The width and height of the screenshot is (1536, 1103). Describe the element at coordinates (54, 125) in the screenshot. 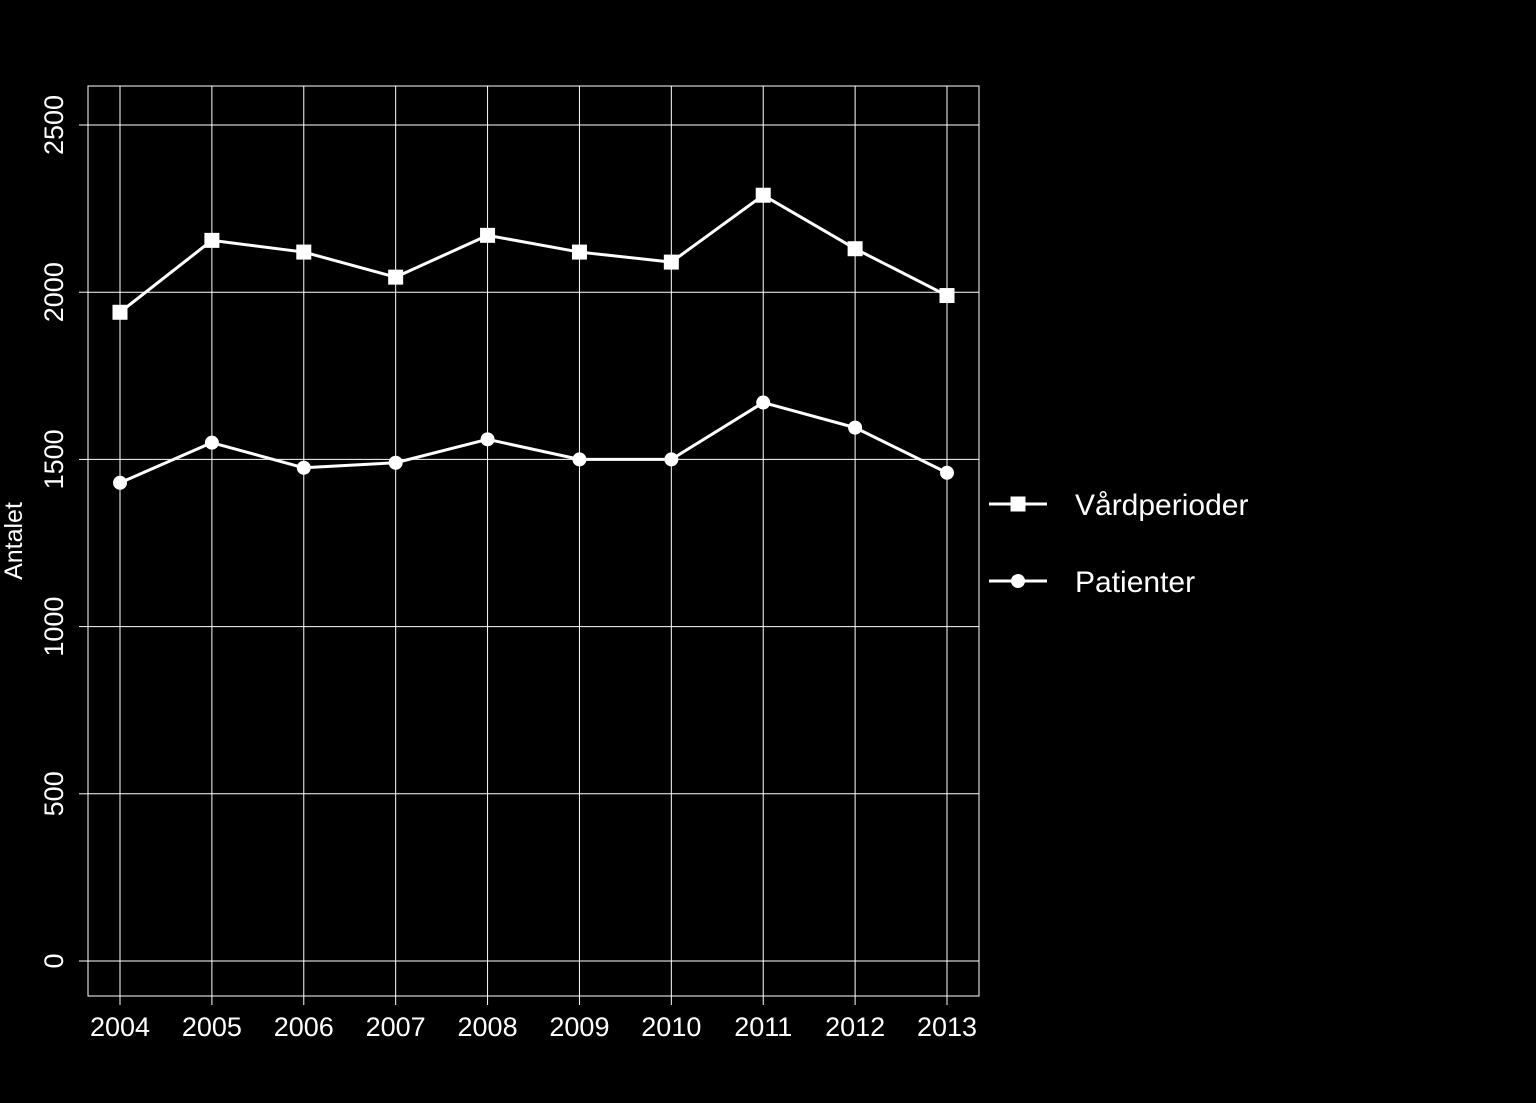

I see `y-tick-label: 2500` at that location.